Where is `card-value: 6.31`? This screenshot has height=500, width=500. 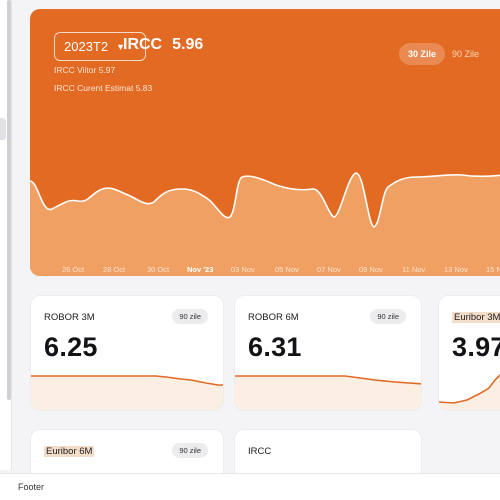 card-value: 6.31 is located at coordinates (275, 347).